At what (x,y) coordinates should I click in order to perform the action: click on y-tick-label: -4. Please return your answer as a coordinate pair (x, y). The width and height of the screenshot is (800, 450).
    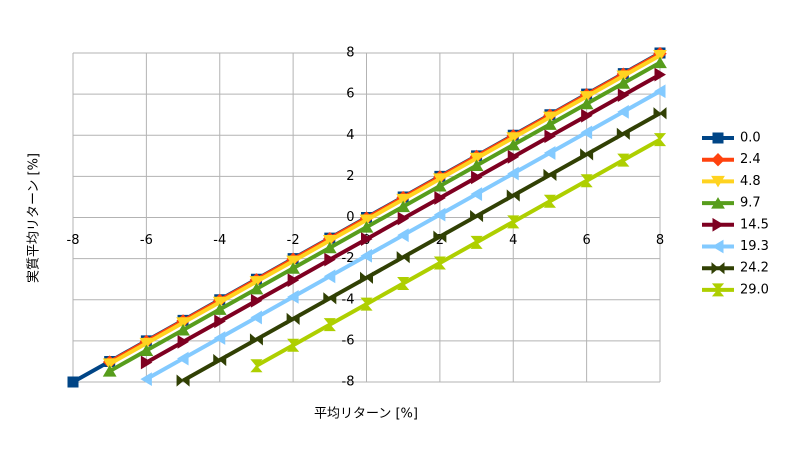
    Looking at the image, I should click on (348, 299).